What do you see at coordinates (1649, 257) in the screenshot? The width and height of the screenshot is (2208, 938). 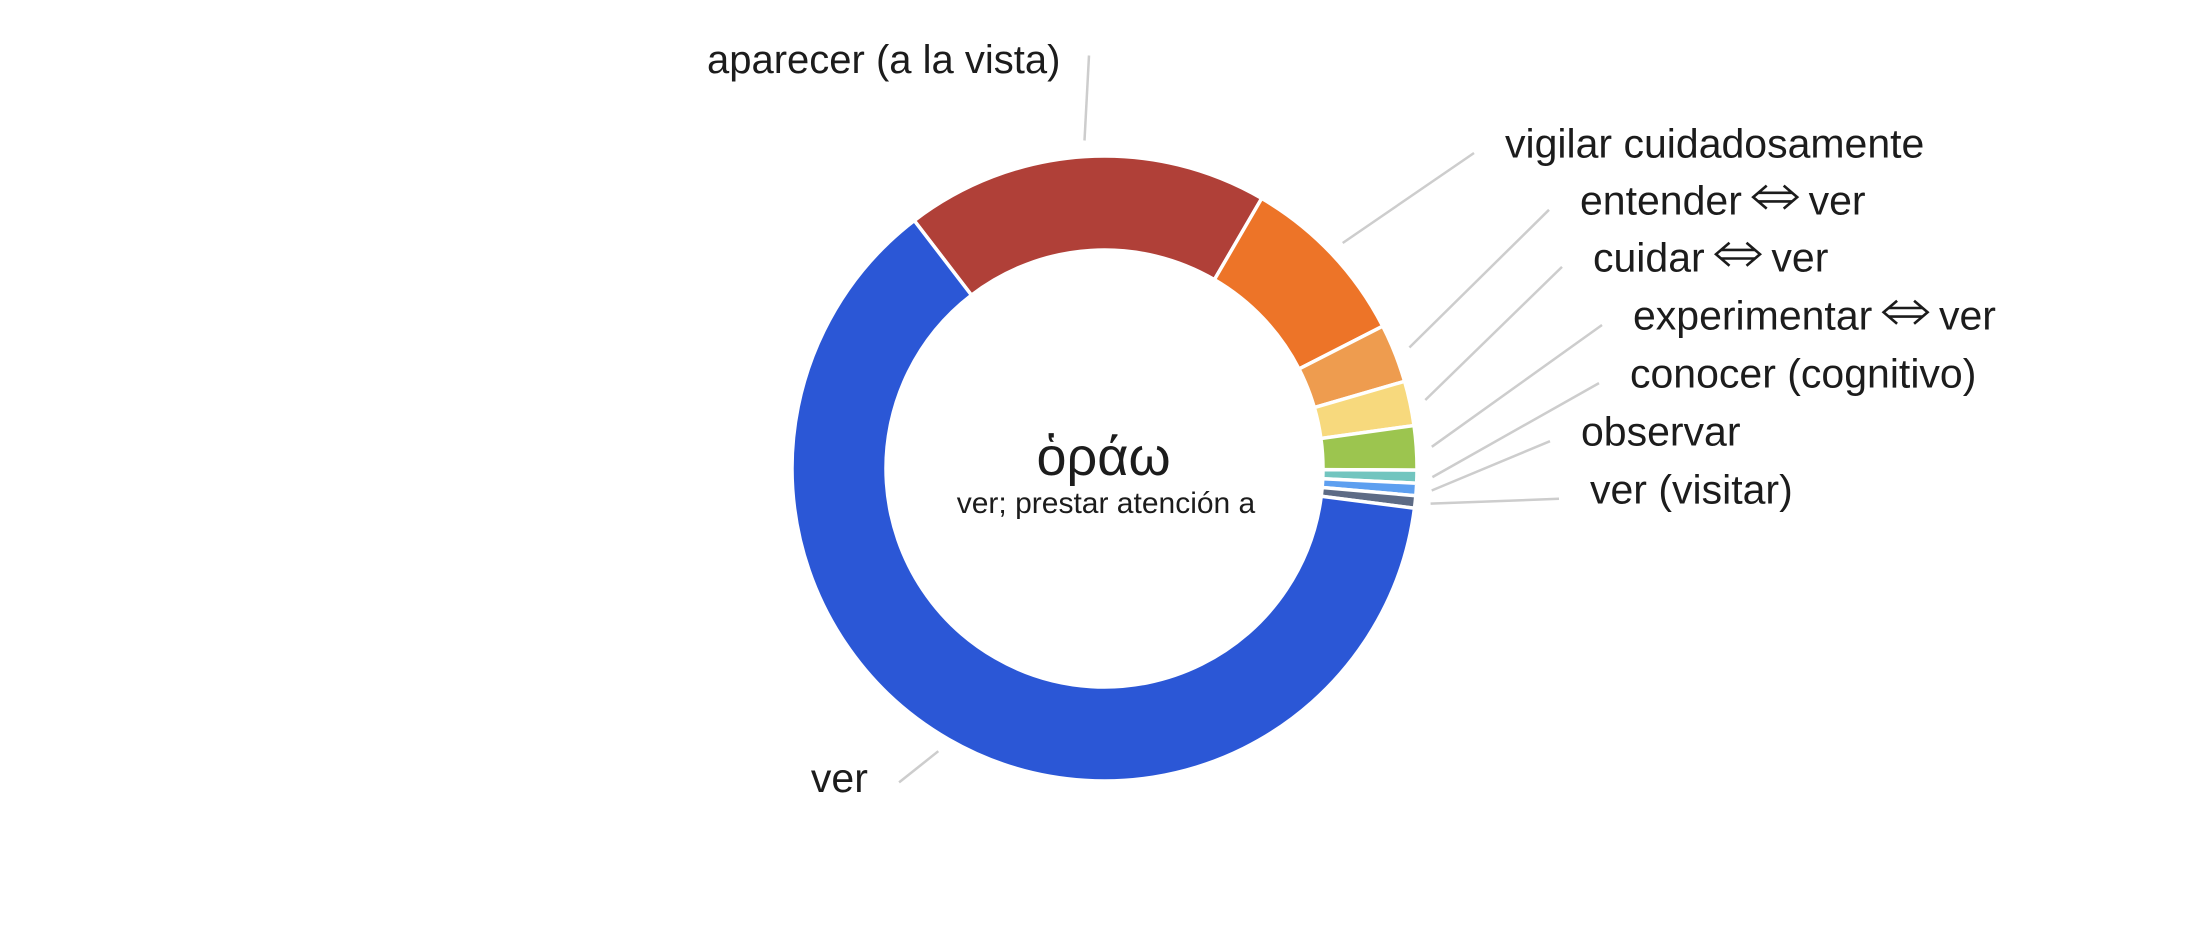 I see `svg-text: cuidar` at bounding box center [1649, 257].